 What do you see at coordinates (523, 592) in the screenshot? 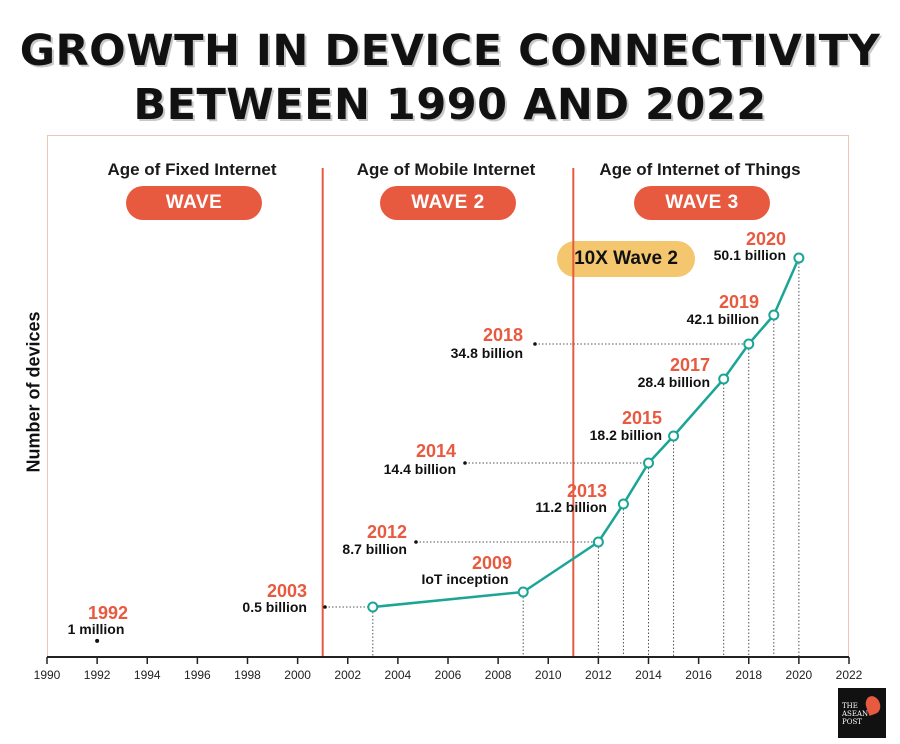
I see `data-point-2009` at bounding box center [523, 592].